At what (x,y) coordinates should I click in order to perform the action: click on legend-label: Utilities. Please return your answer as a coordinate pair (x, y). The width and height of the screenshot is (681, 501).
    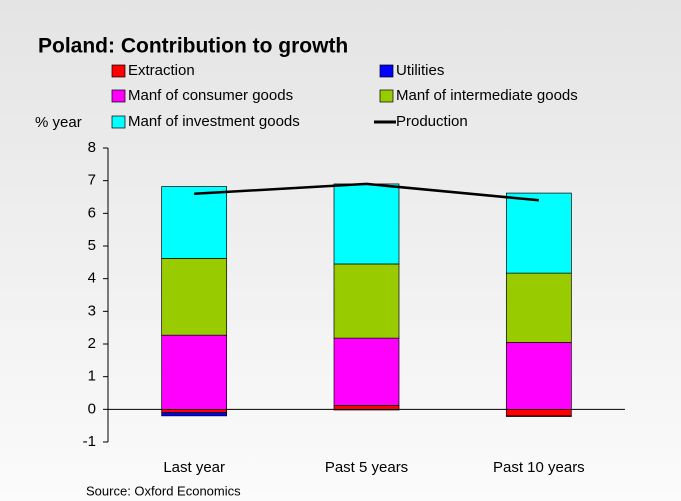
    Looking at the image, I should click on (420, 70).